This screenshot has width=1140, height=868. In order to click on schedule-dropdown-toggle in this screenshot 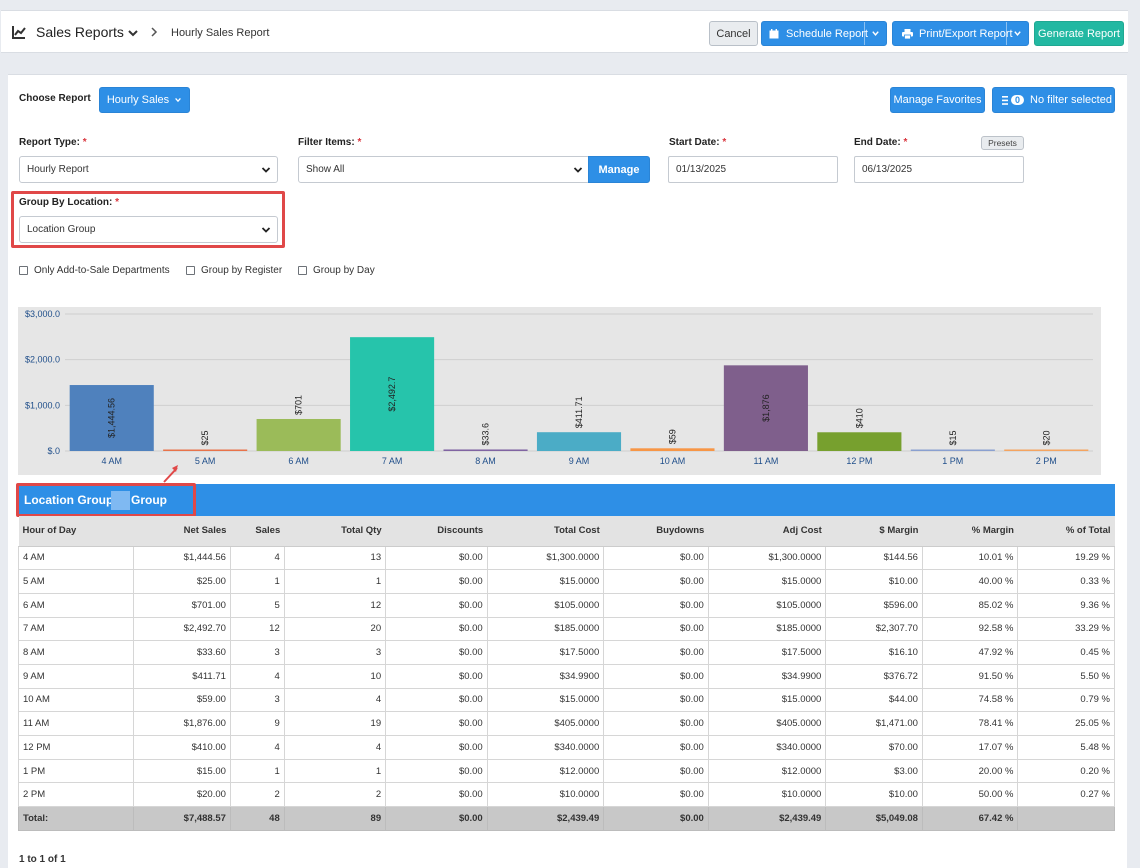, I will do `click(875, 33)`.